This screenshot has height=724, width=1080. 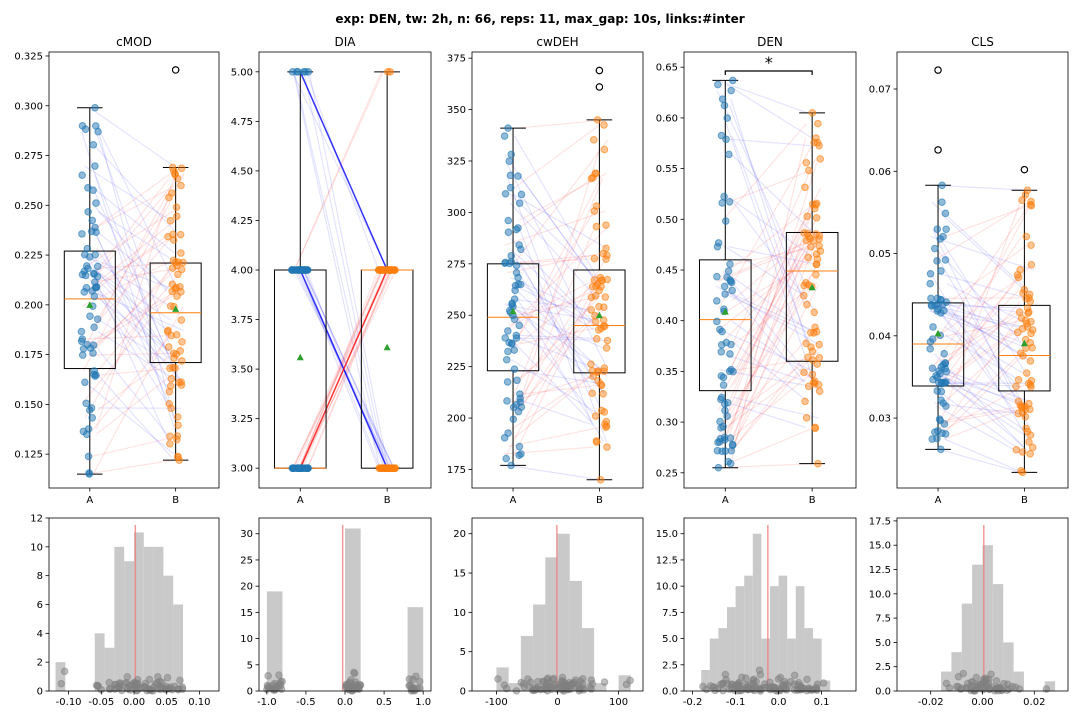 What do you see at coordinates (880, 521) in the screenshot?
I see `y-tick-label: 17.5` at bounding box center [880, 521].